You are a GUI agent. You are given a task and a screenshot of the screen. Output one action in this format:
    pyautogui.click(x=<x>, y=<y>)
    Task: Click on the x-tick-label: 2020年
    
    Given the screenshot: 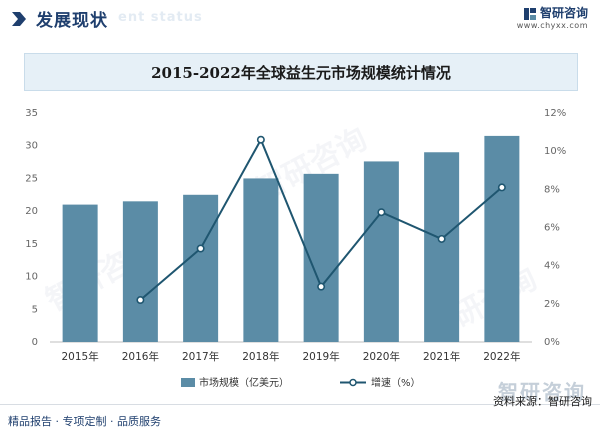 What is the action you would take?
    pyautogui.click(x=381, y=356)
    